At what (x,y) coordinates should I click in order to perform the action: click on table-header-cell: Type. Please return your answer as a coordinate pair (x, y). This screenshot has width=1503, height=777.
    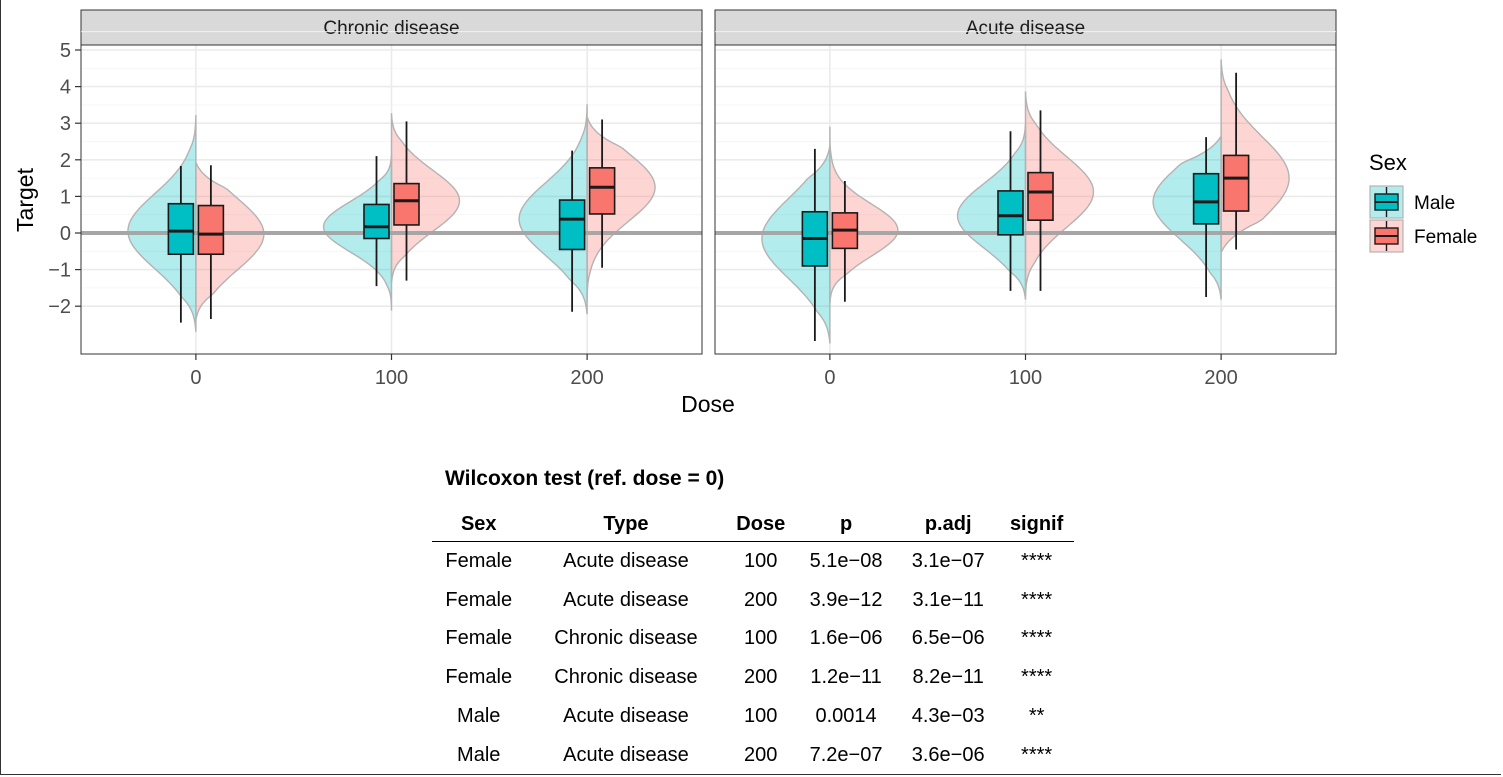
    Looking at the image, I should click on (626, 524).